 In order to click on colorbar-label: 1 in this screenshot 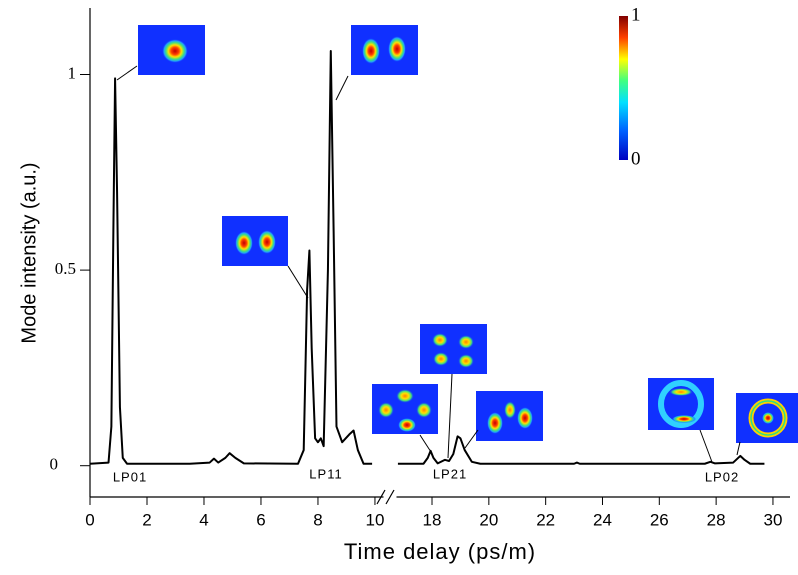, I will do `click(636, 14)`.